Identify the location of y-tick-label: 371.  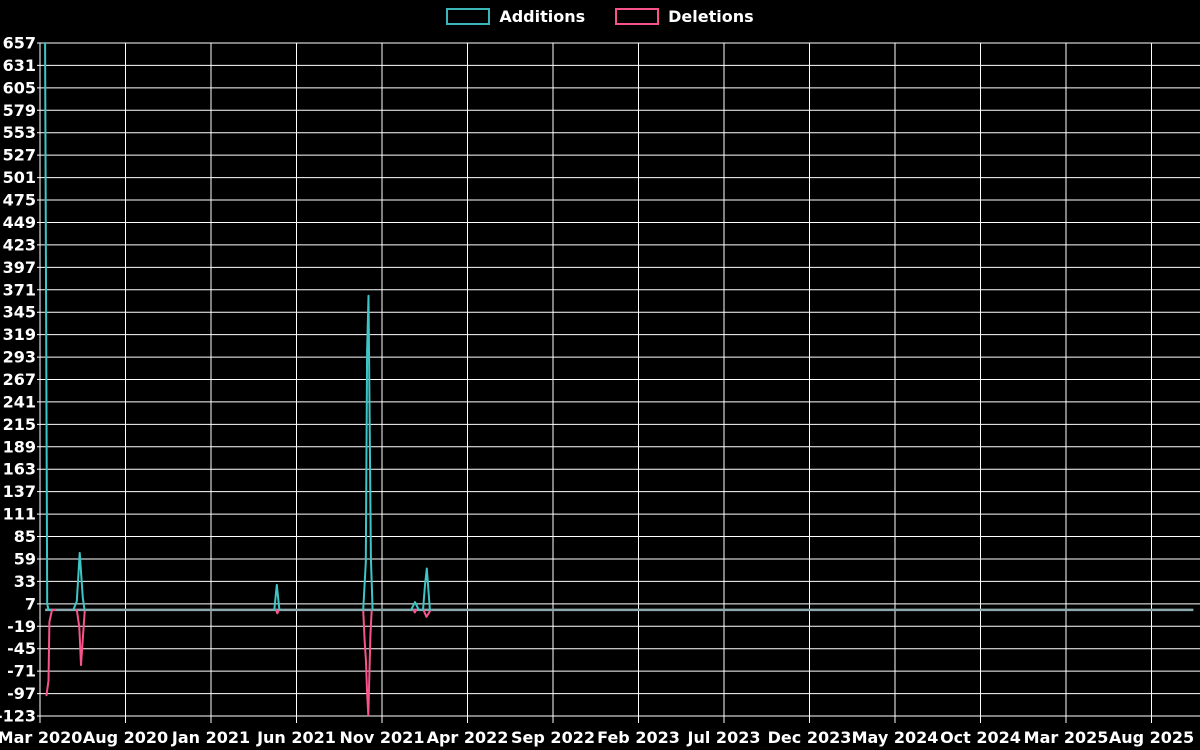
(19, 289).